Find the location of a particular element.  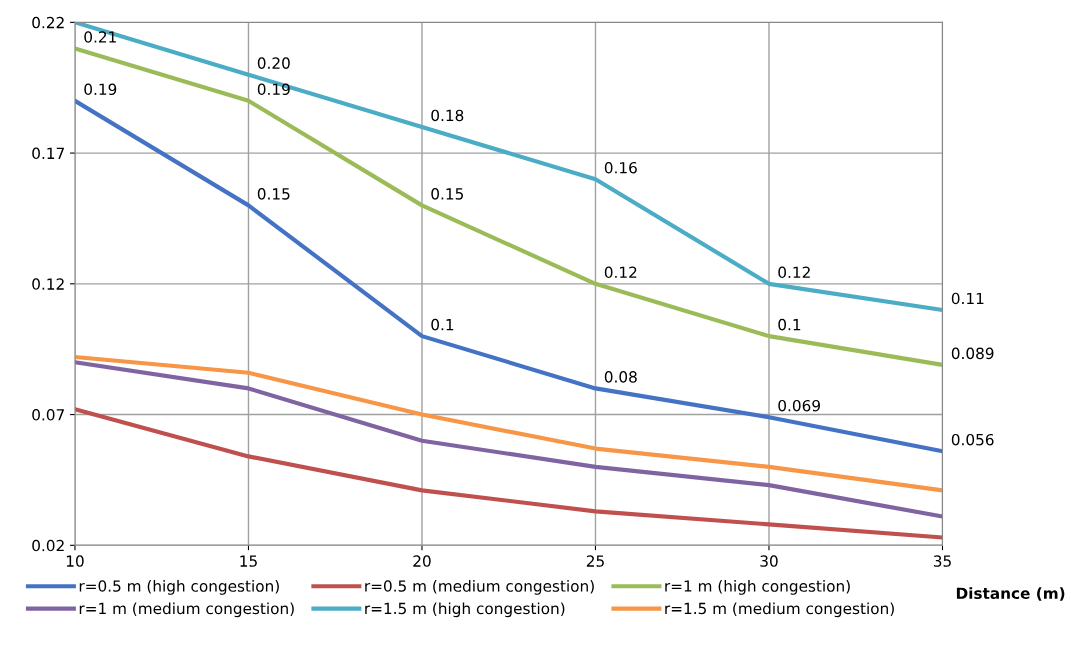

y-tick-label: 0.12 is located at coordinates (48, 284).